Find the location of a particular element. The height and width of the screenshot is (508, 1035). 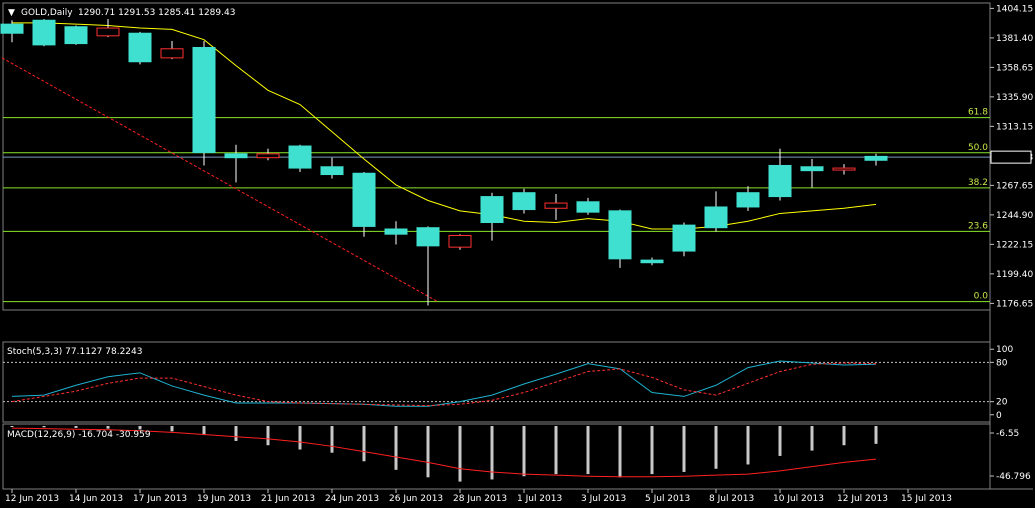

macd-header: MACD(12,26,9) -16.704 -30.959 is located at coordinates (79, 435).